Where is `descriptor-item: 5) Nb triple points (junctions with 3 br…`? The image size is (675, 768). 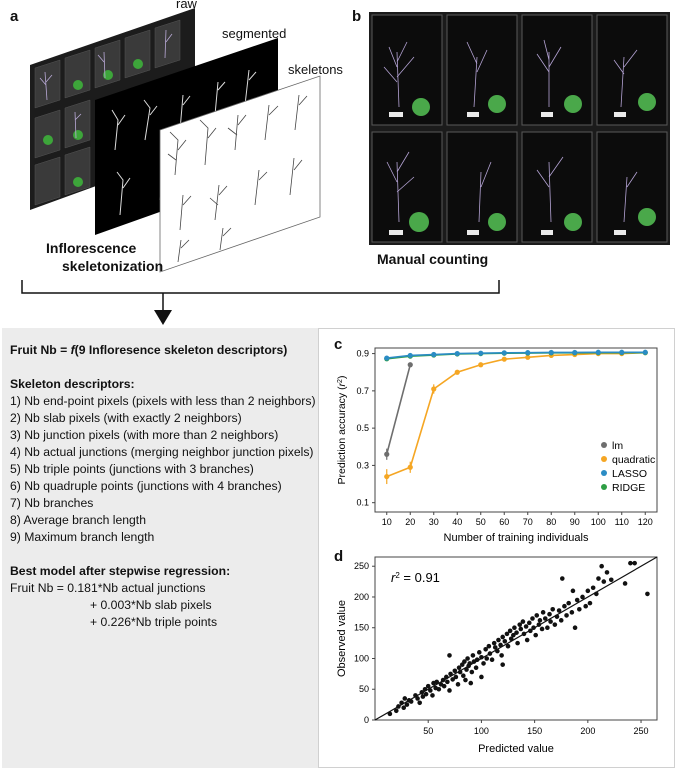
descriptor-item: 5) Nb triple points (junctions with 3 br… is located at coordinates (132, 469).